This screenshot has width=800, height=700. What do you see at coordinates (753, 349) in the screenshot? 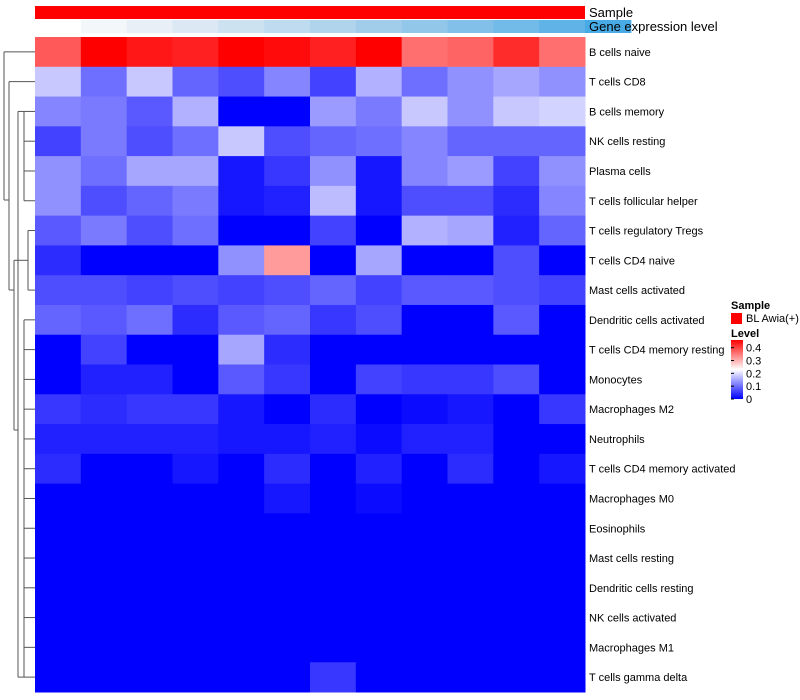
I see `legend-tick-label: 0.4` at bounding box center [753, 349].